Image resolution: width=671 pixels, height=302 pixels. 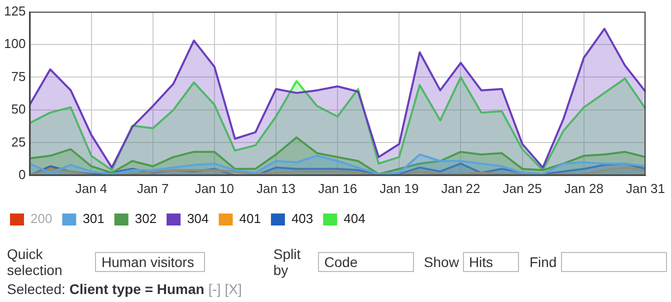 I want to click on legend-label: 302, so click(x=145, y=218).